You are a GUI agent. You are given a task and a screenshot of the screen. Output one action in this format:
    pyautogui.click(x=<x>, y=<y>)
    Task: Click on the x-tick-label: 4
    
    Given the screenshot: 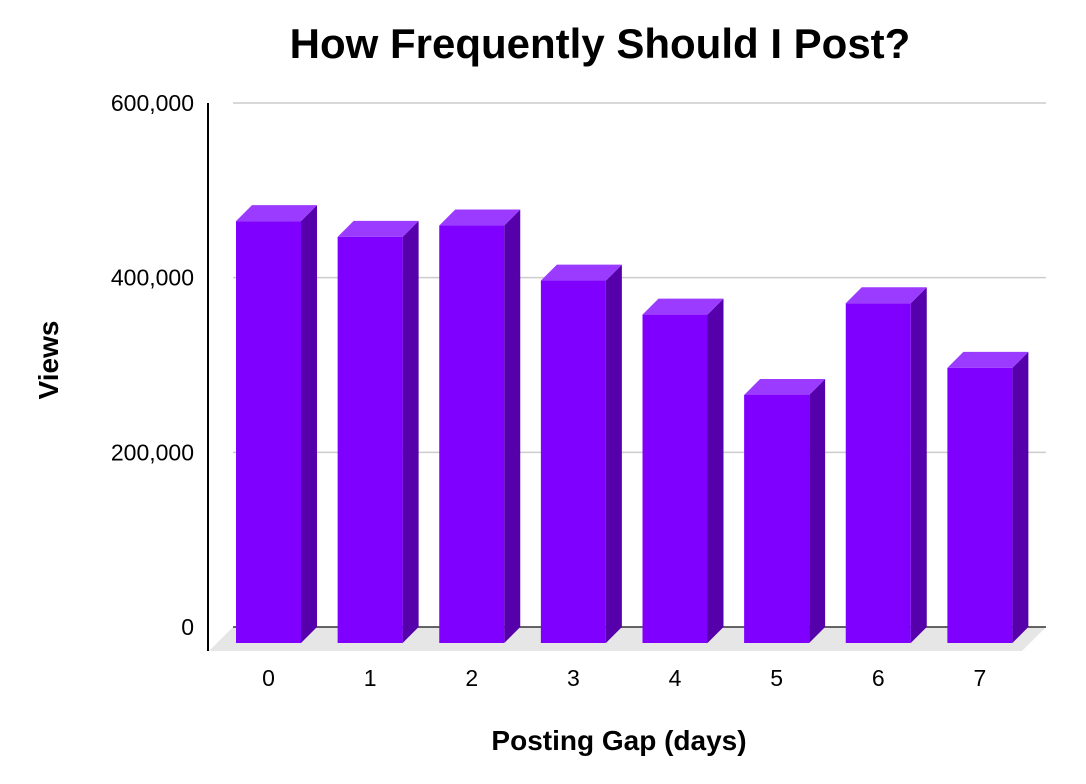 What is the action you would take?
    pyautogui.click(x=675, y=678)
    